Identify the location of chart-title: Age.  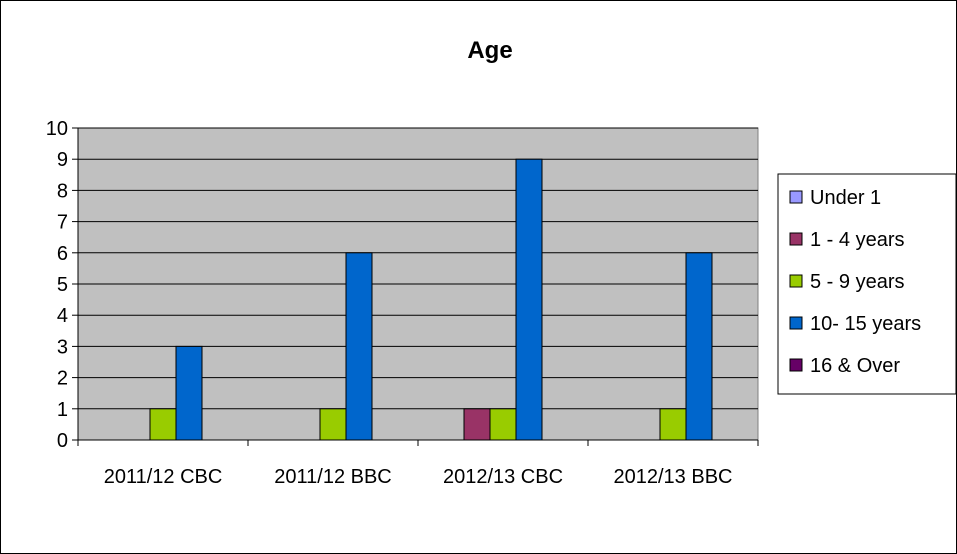
(489, 50).